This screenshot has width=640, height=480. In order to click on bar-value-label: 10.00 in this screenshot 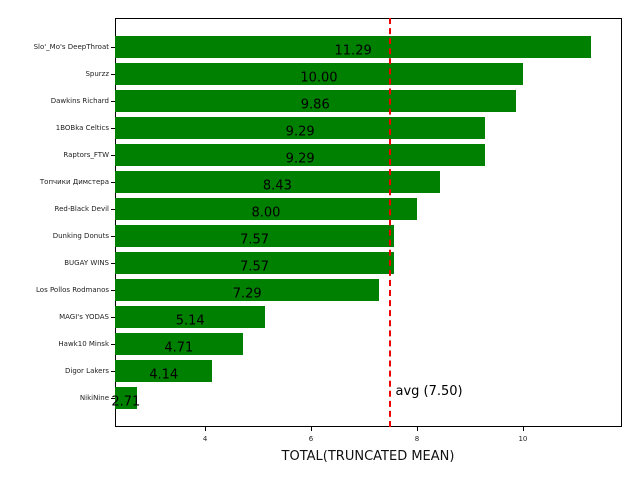, I will do `click(319, 78)`.